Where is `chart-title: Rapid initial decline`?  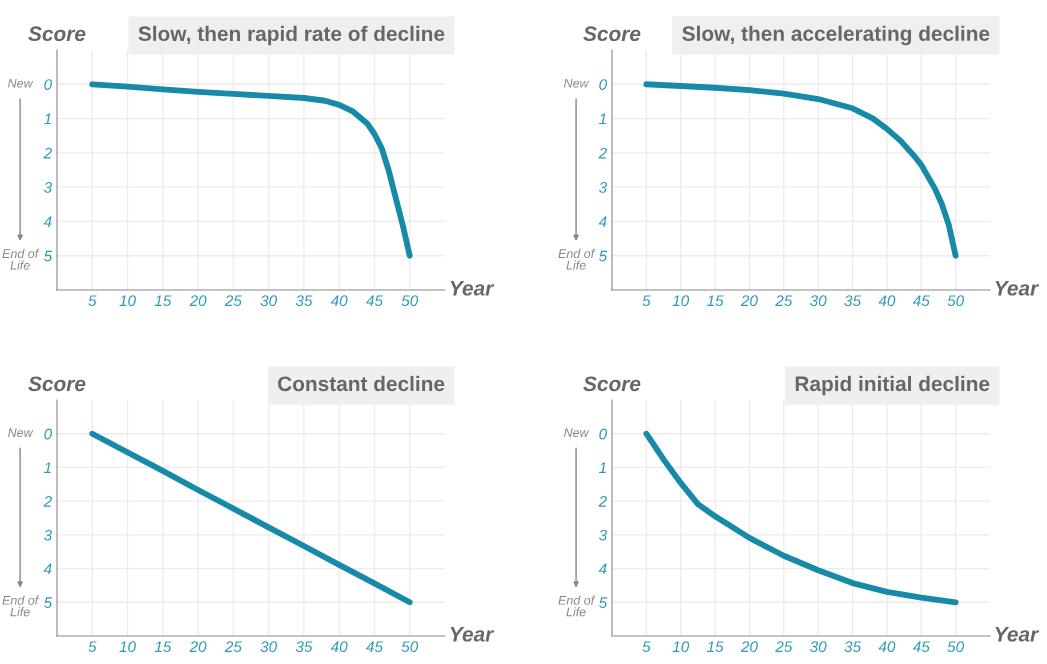 chart-title: Rapid initial decline is located at coordinates (892, 385).